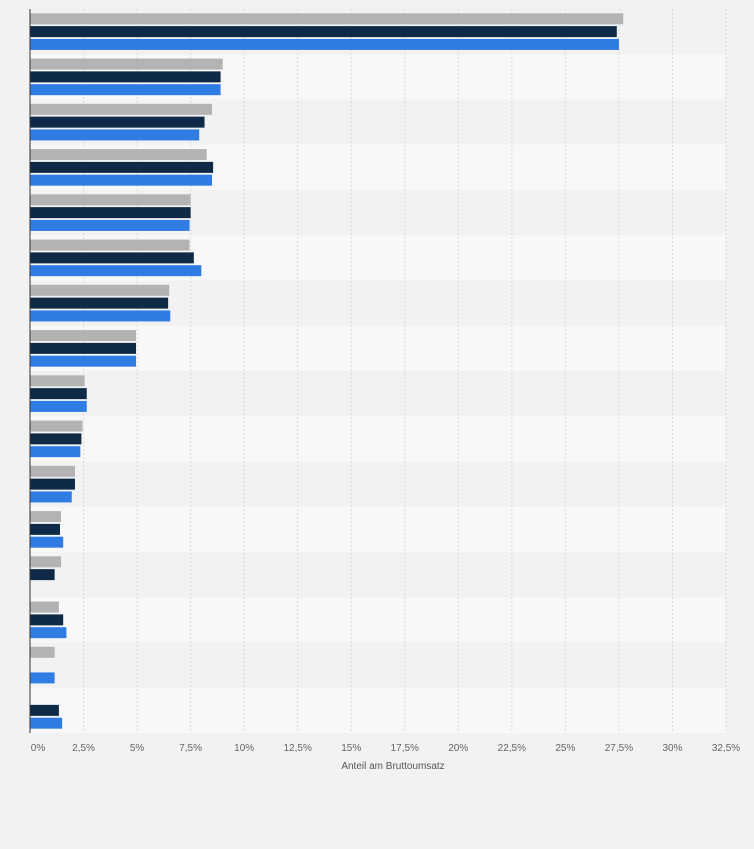  I want to click on x-tick-label: 15%, so click(351, 748).